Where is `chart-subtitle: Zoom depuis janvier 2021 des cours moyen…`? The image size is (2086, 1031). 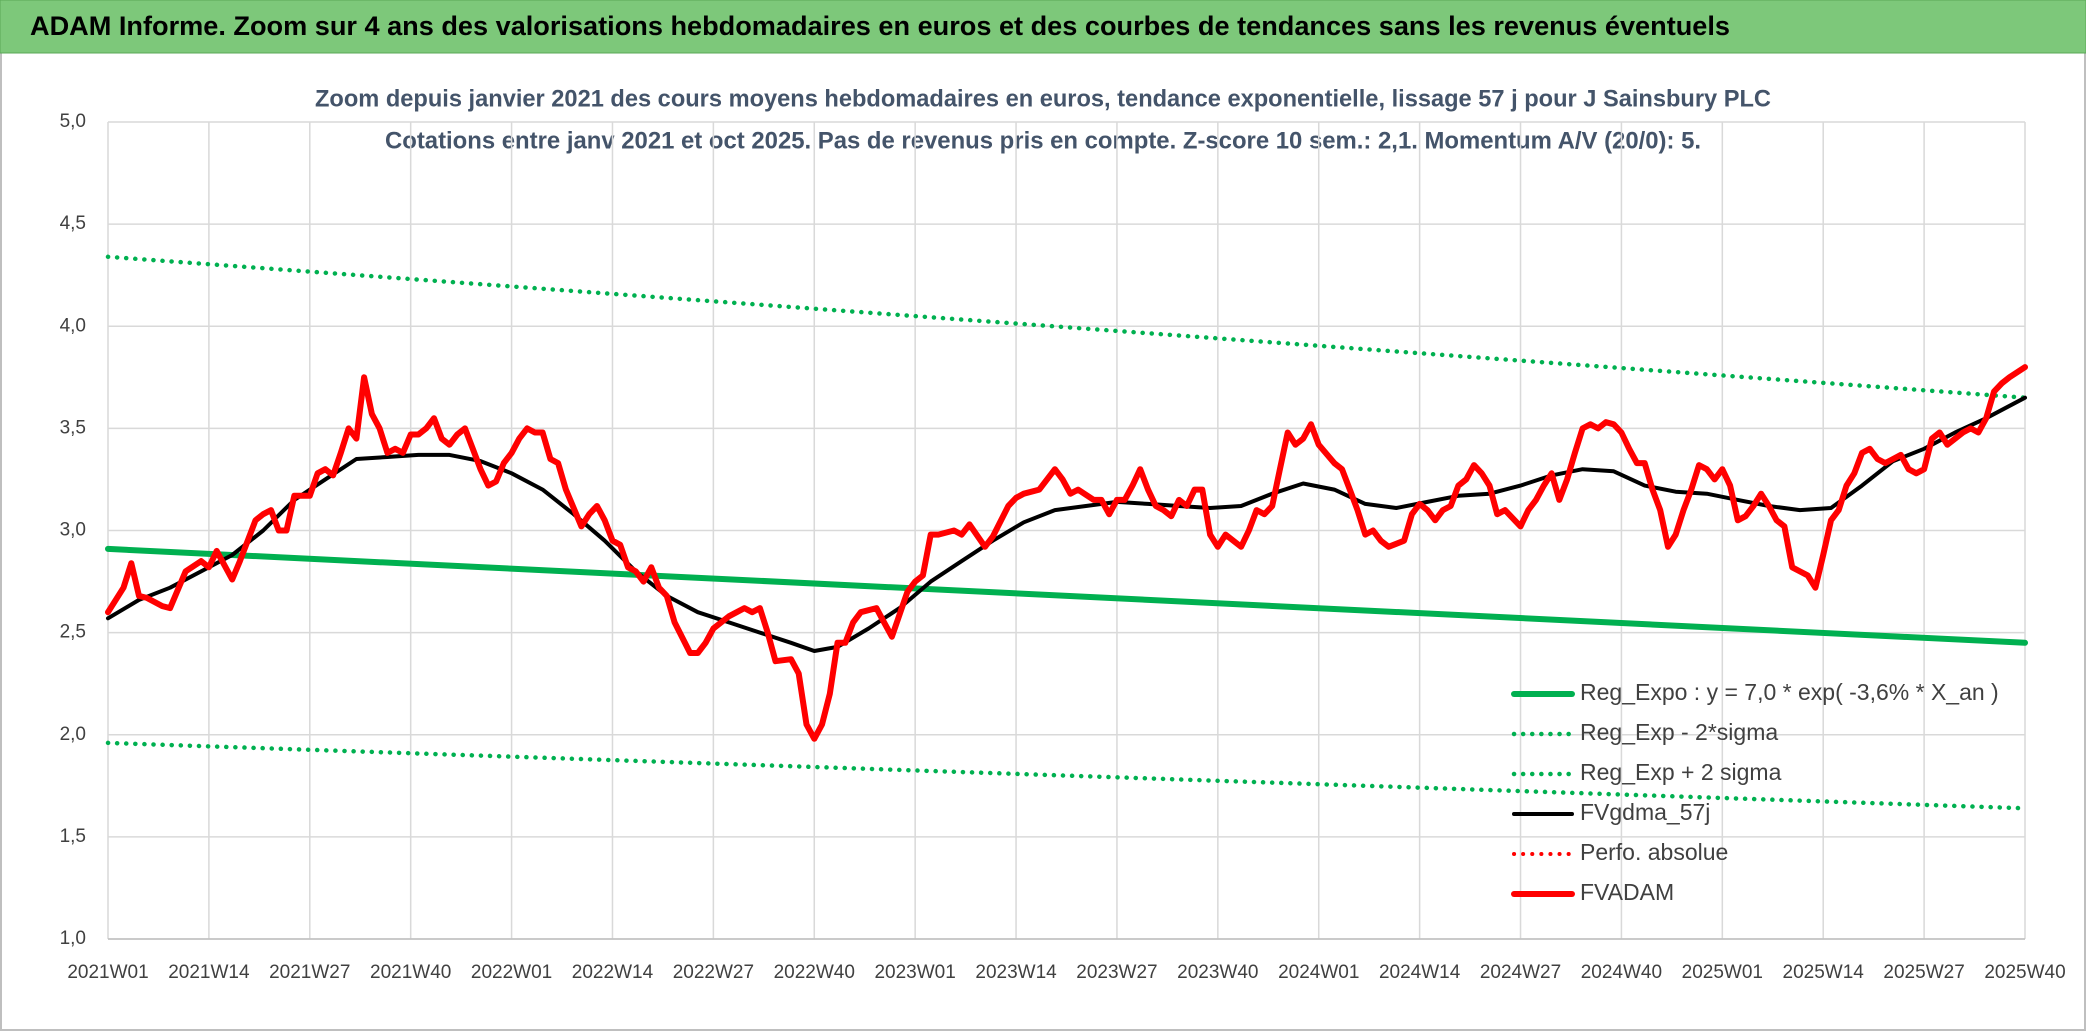
chart-subtitle: Zoom depuis janvier 2021 des cours moyen… is located at coordinates (1043, 98).